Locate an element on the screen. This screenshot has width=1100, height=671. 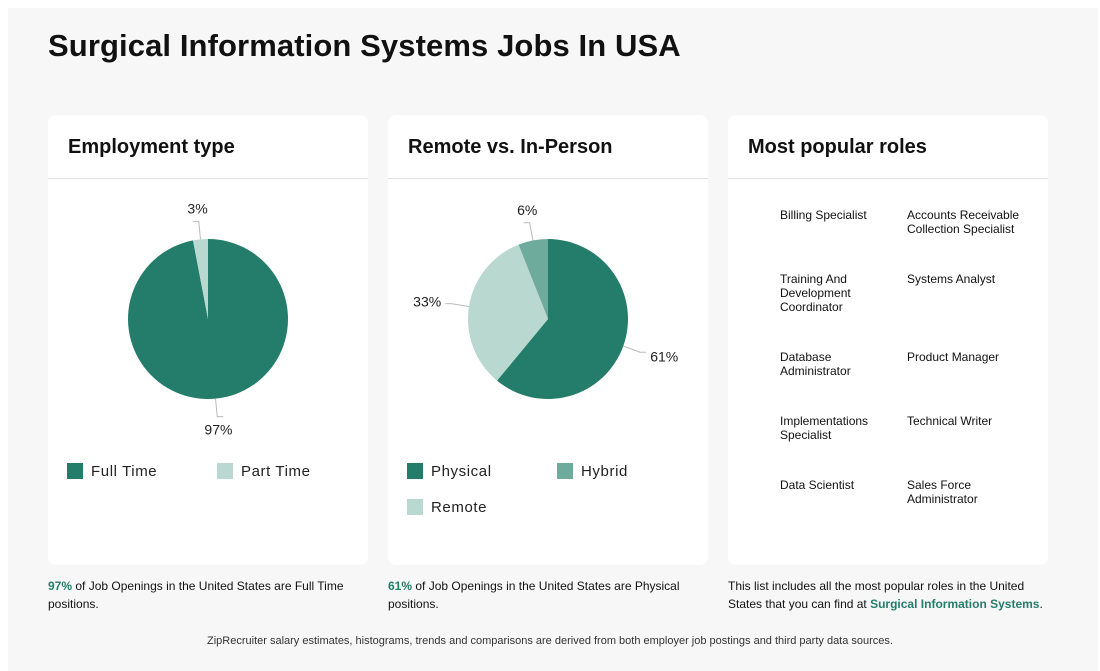
pie-data-label-hybrid: 6% is located at coordinates (527, 210).